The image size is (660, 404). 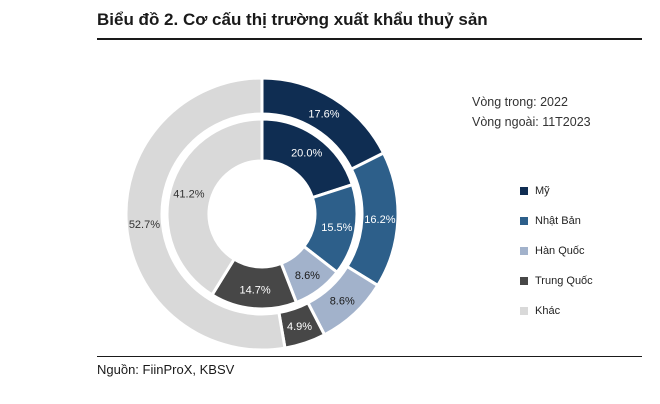 I want to click on outer-label-Nhật Bản: 16.2%, so click(x=379, y=220).